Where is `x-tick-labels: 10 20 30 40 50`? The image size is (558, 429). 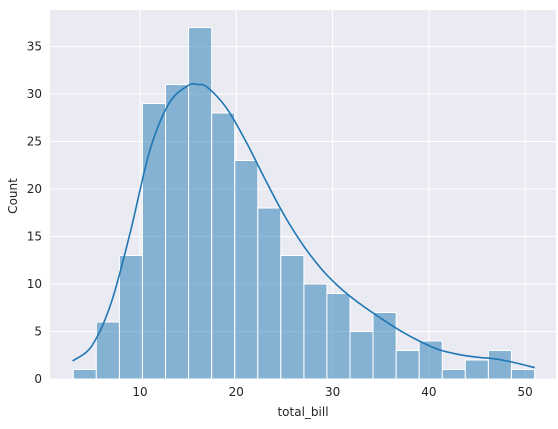 x-tick-labels: 10 20 30 40 50 is located at coordinates (332, 392).